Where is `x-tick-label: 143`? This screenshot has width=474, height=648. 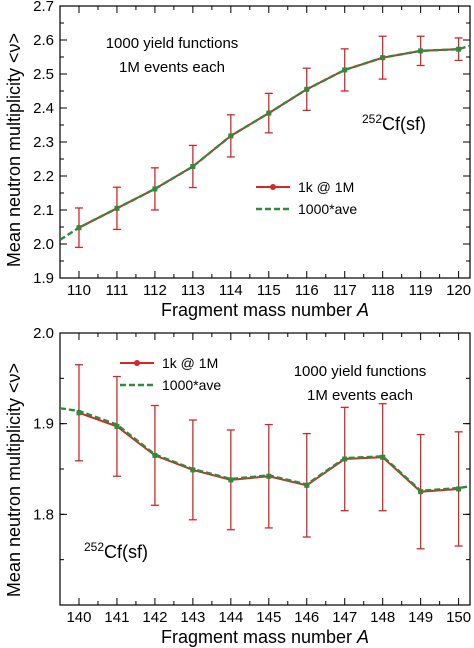 x-tick-label: 143 is located at coordinates (192, 617).